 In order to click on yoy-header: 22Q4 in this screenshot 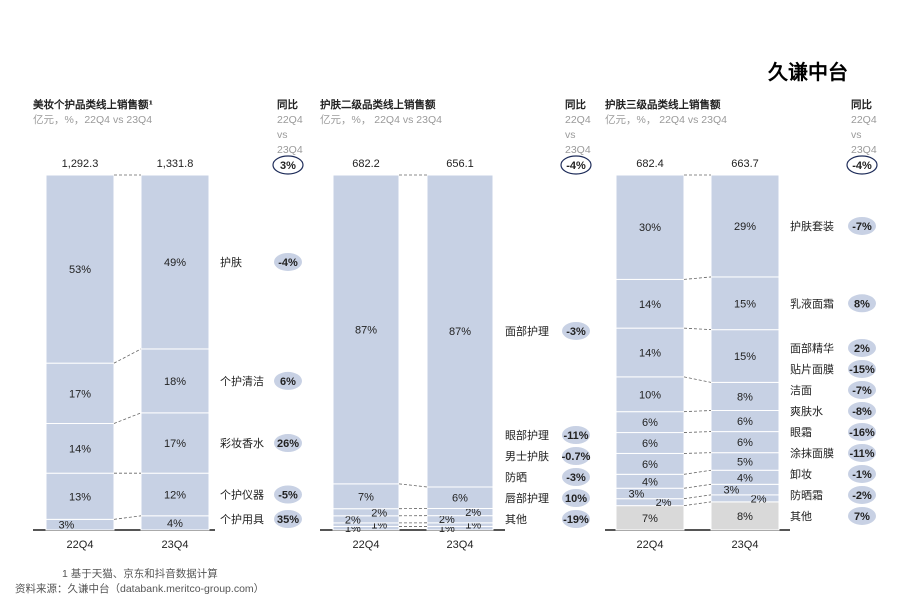, I will do `click(578, 120)`.